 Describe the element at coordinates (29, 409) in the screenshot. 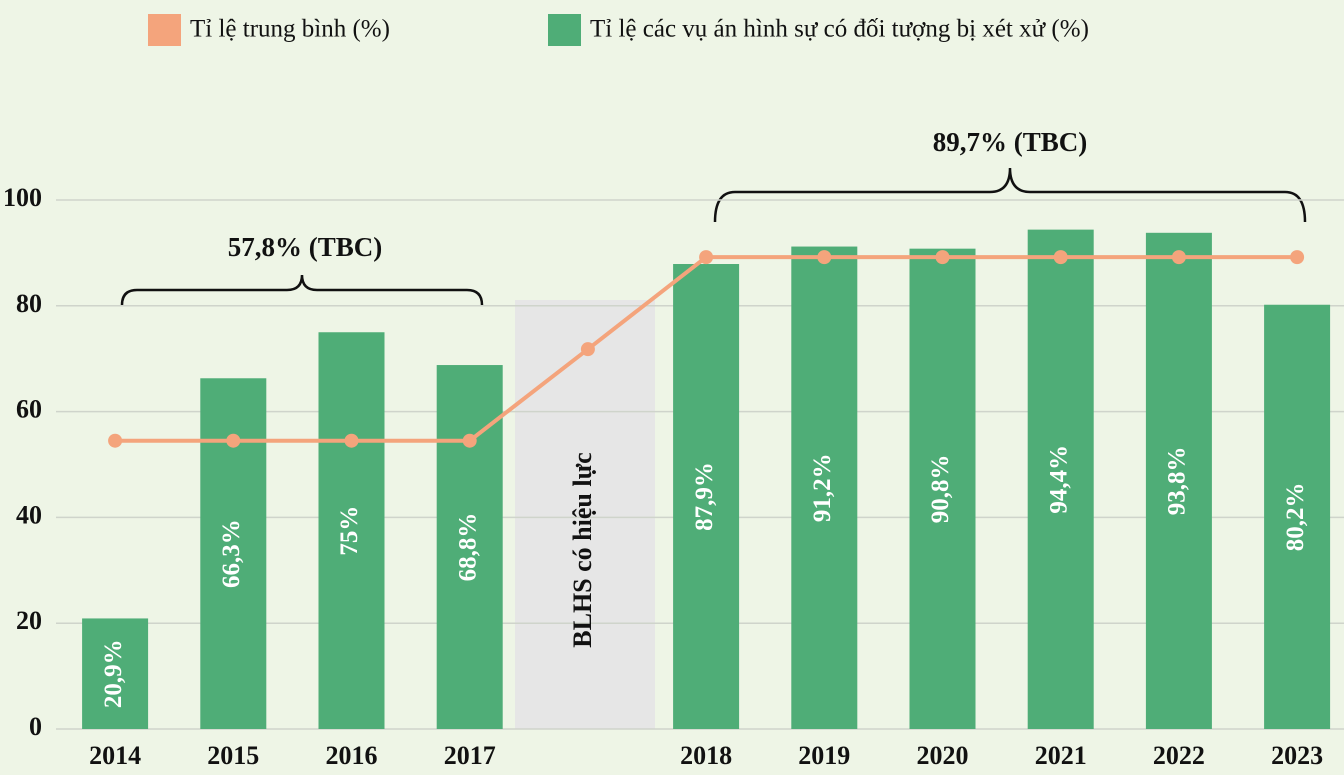

I see `y-tick-label: 60` at that location.